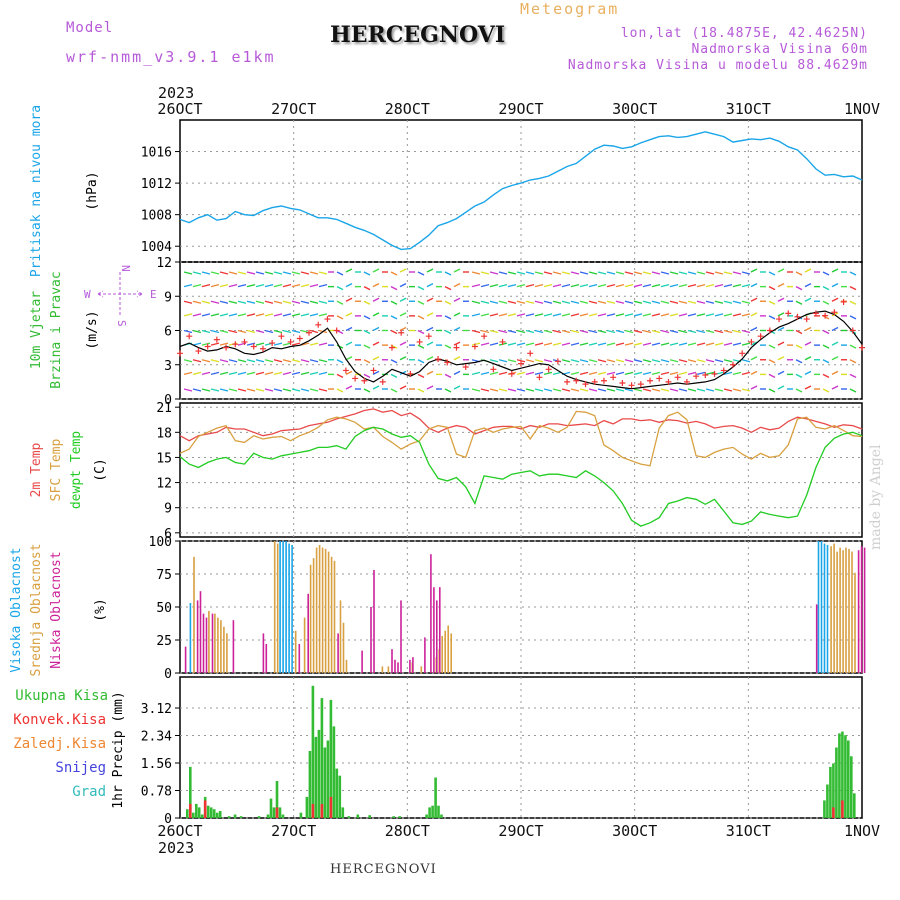  Describe the element at coordinates (520, 831) in the screenshot. I see `x-tick-label-bottom: 29OCT` at that location.